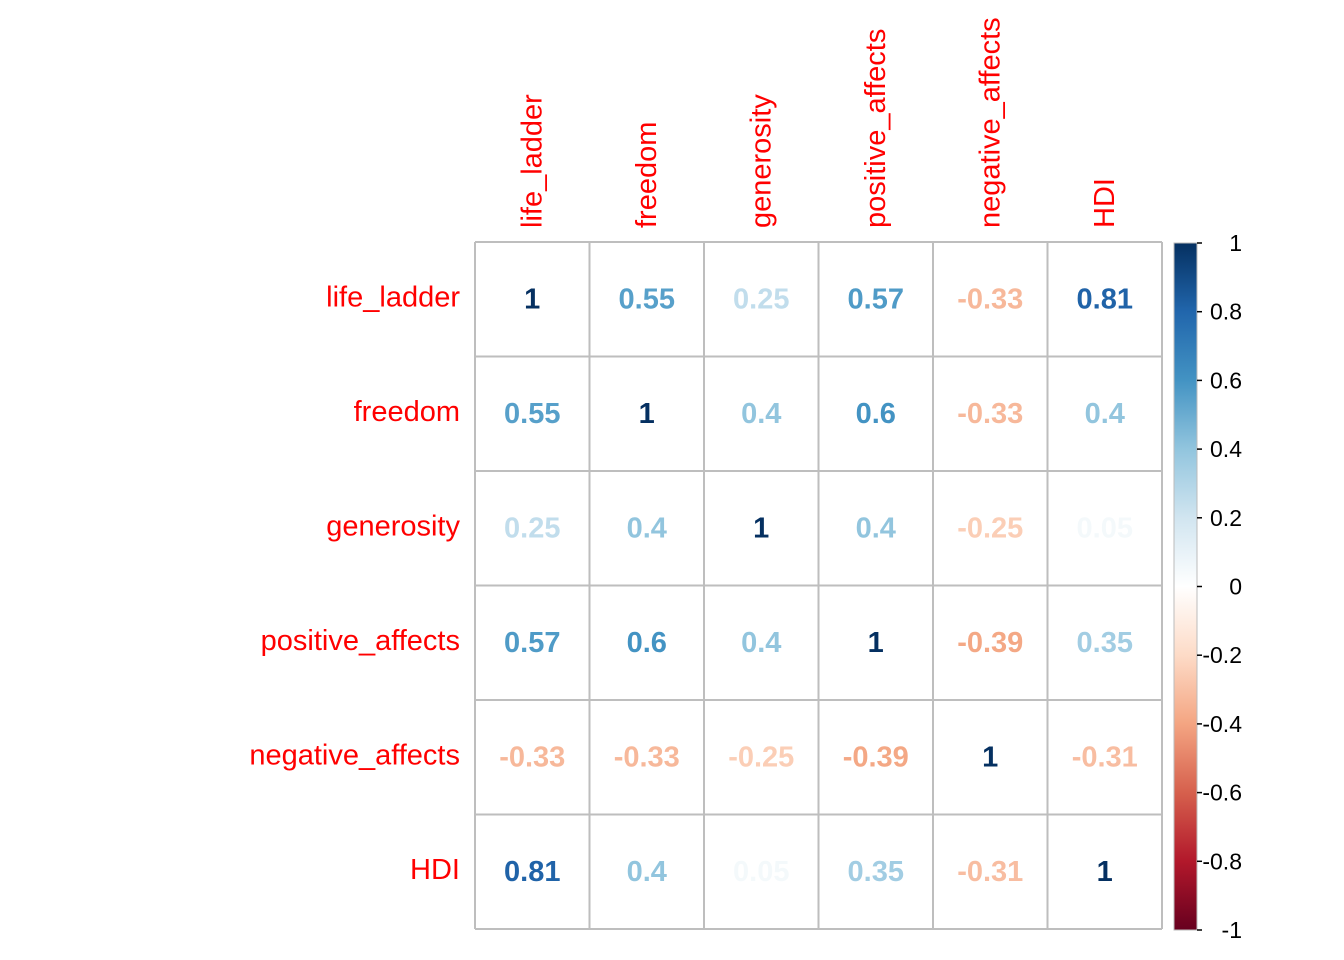  What do you see at coordinates (990, 757) in the screenshot?
I see `cell-value-negative_affects-negative_affects: 1` at bounding box center [990, 757].